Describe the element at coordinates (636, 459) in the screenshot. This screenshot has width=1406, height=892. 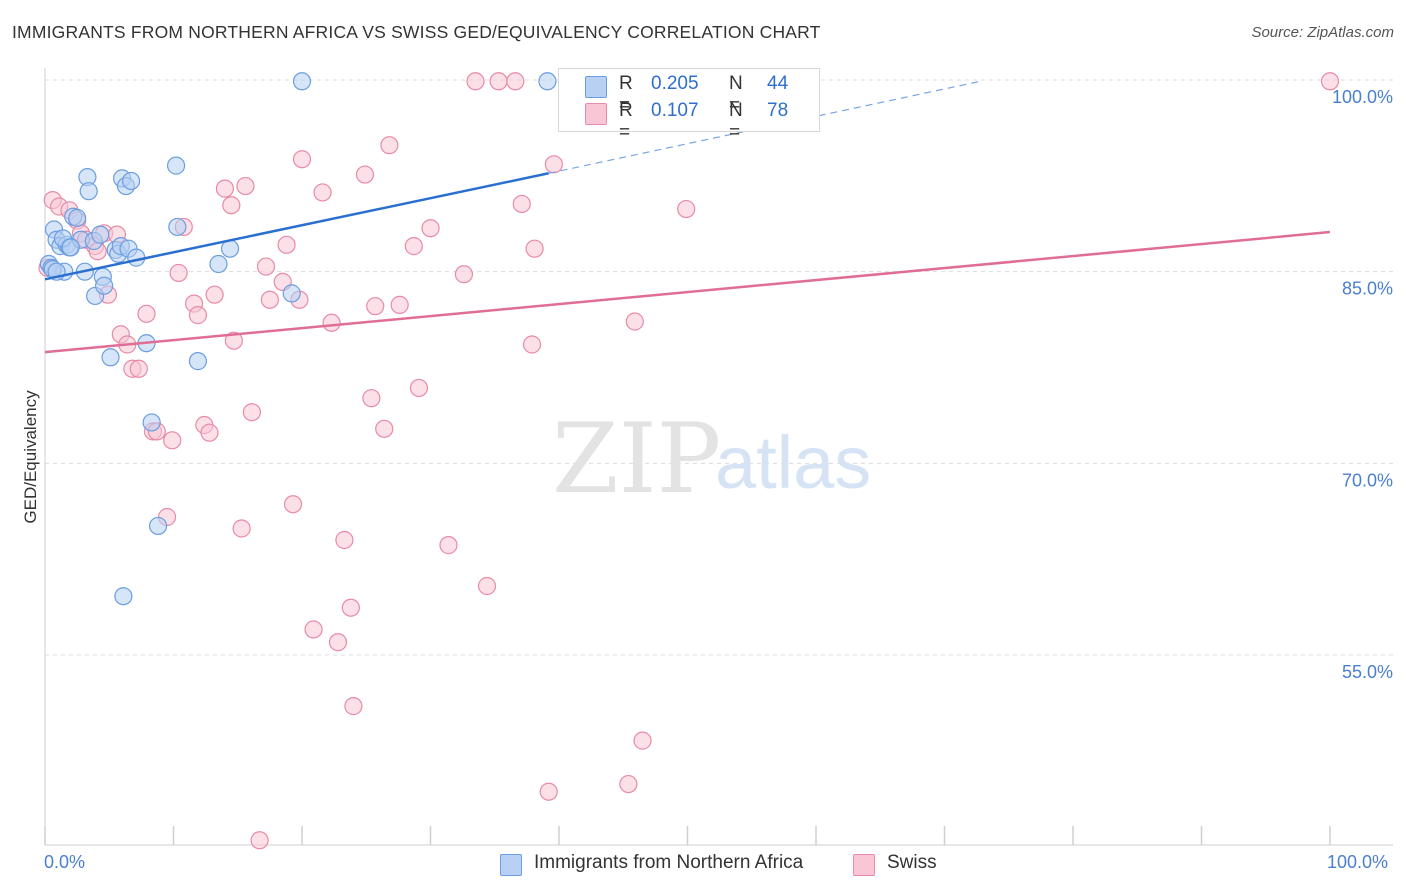
I see `watermark-zip: ZIP` at that location.